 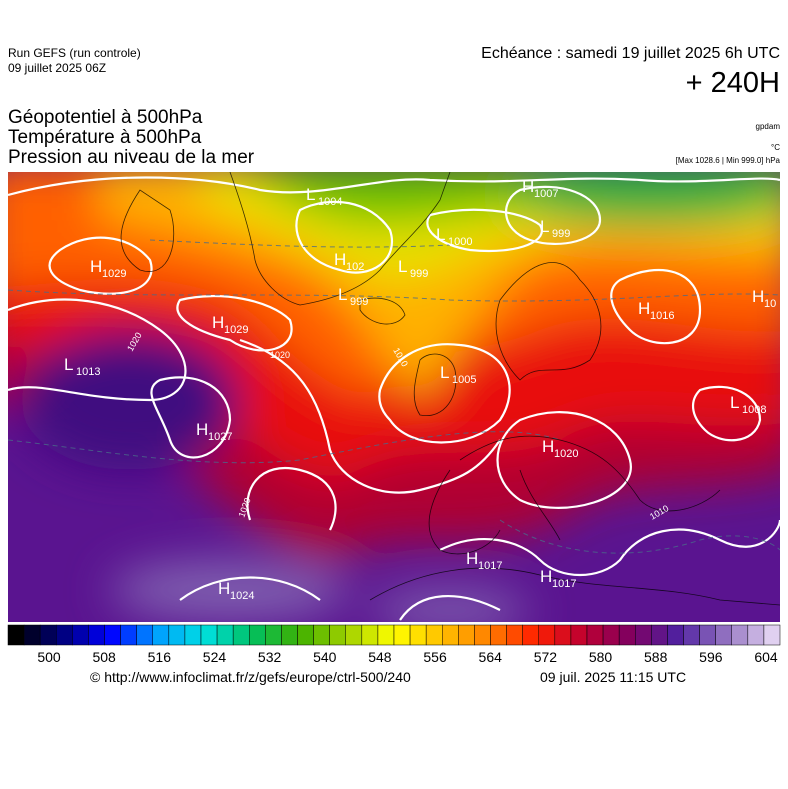 What do you see at coordinates (491, 657) in the screenshot?
I see `colorbar-tick-label: 564` at bounding box center [491, 657].